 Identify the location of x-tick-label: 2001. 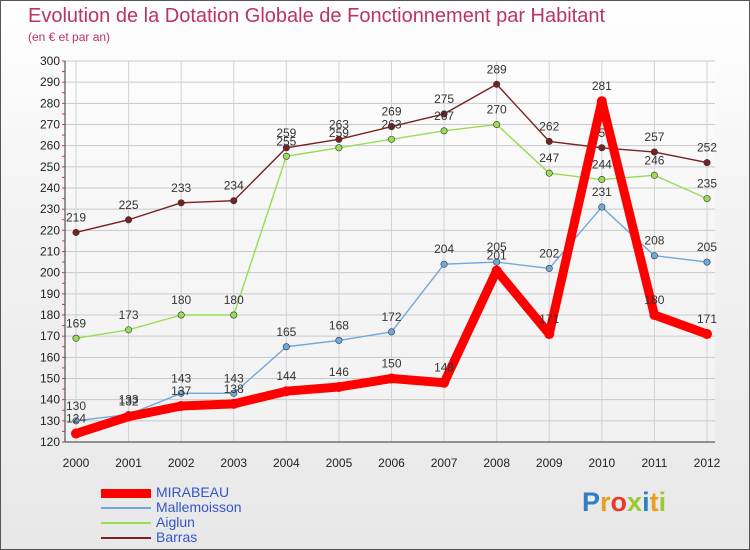
(128, 463).